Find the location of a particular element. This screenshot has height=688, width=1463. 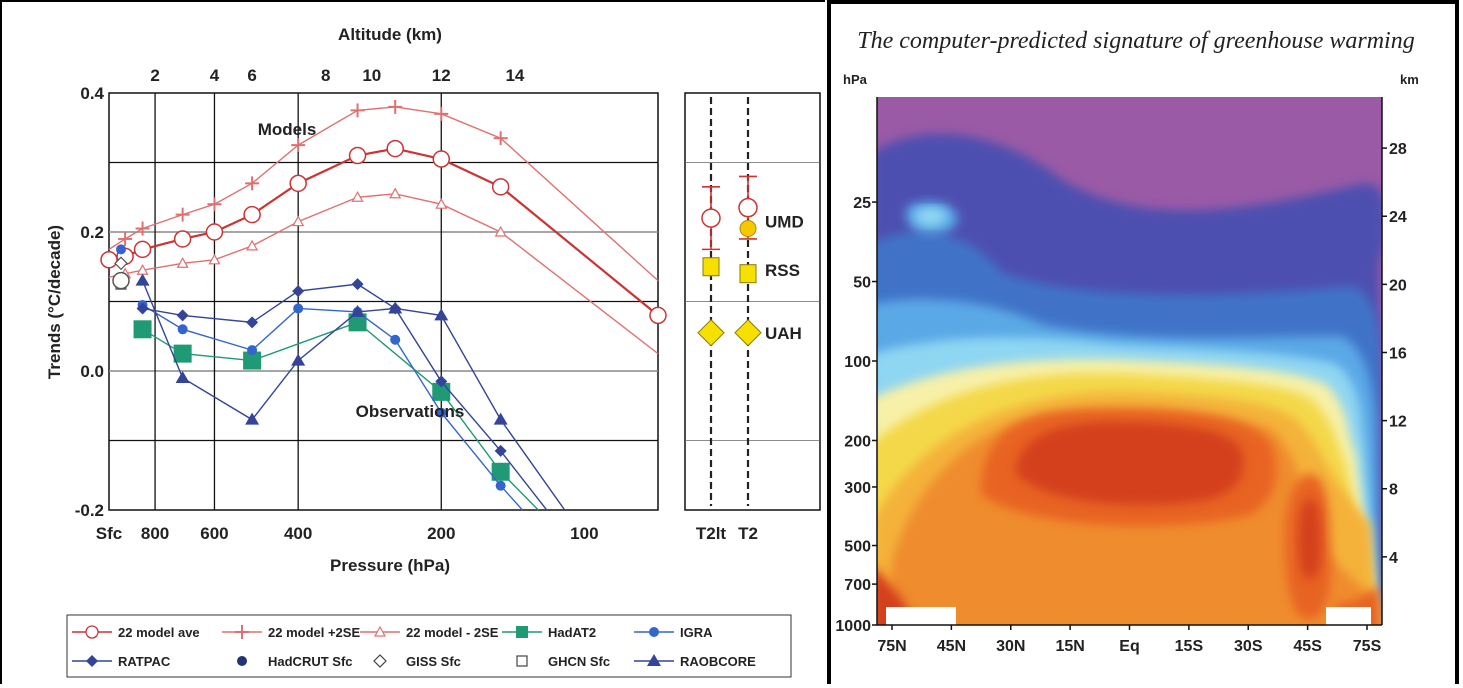

bottom-tick-label: Eq is located at coordinates (1129, 646).